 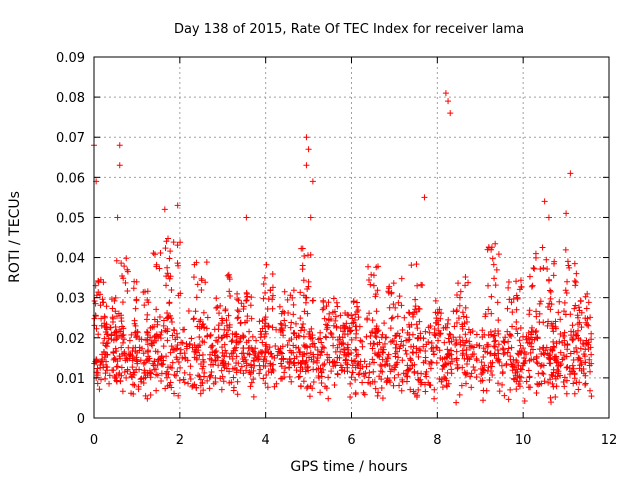 I want to click on x-tick-label: 4, so click(x=266, y=440).